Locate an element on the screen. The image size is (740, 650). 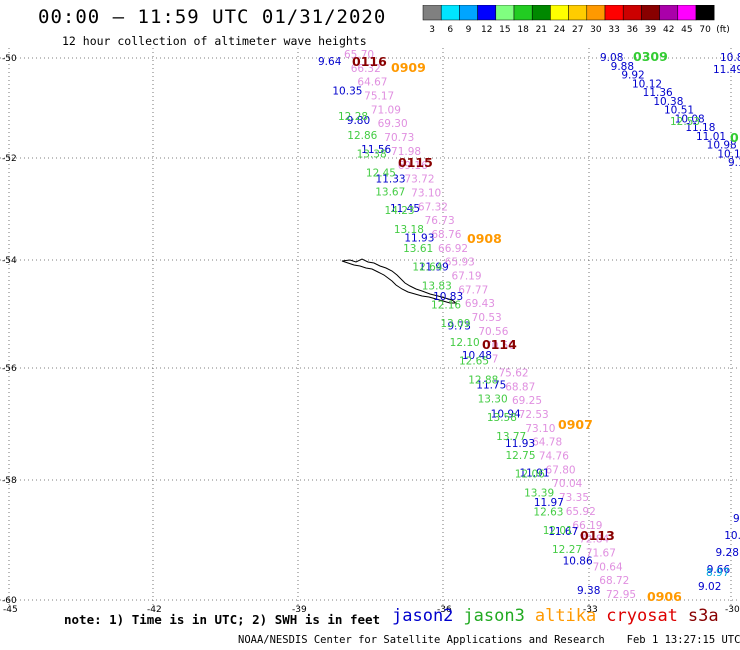
swh-value-jason3: 12.28 is located at coordinates (353, 117).